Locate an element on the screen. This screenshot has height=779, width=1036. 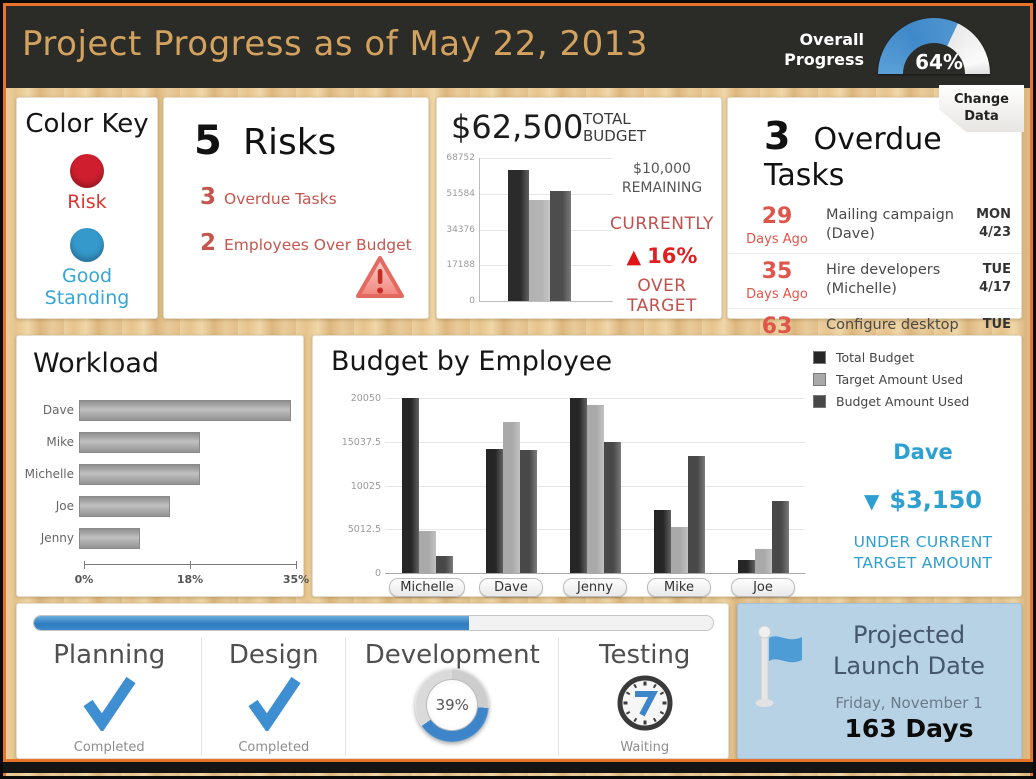
y-axis-tick: 0 is located at coordinates (377, 573).